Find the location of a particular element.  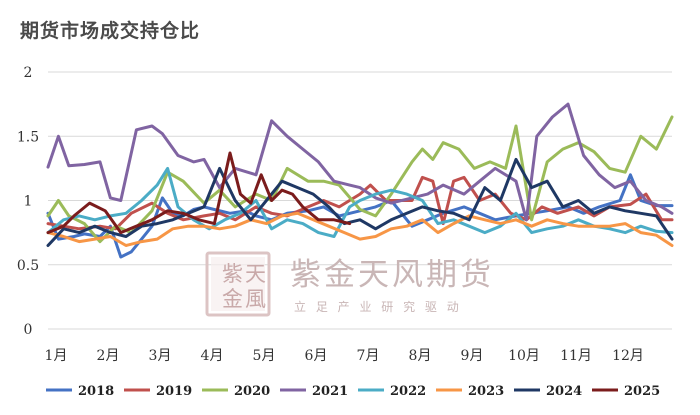

x-tick-label: 9月 is located at coordinates (472, 356).